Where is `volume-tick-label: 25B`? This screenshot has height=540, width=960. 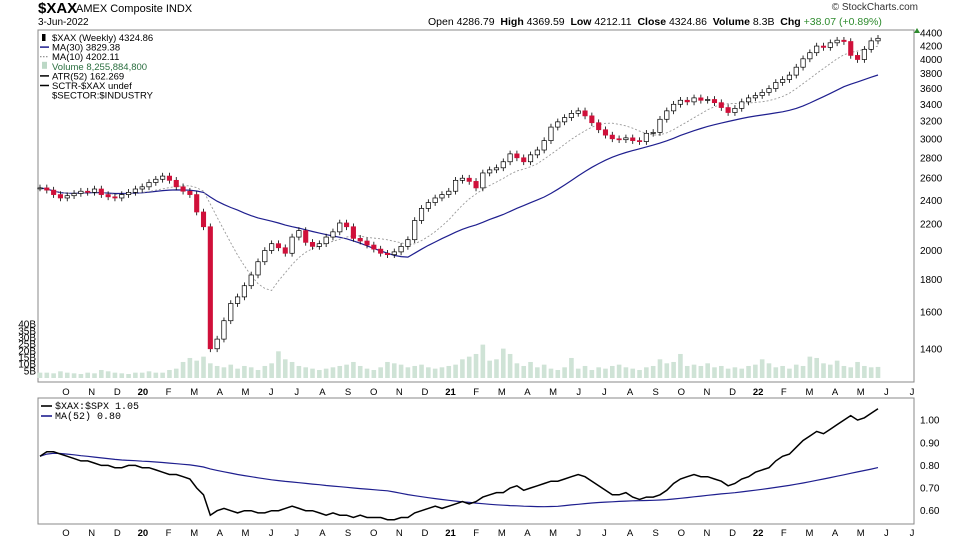 volume-tick-label: 25B is located at coordinates (27, 345).